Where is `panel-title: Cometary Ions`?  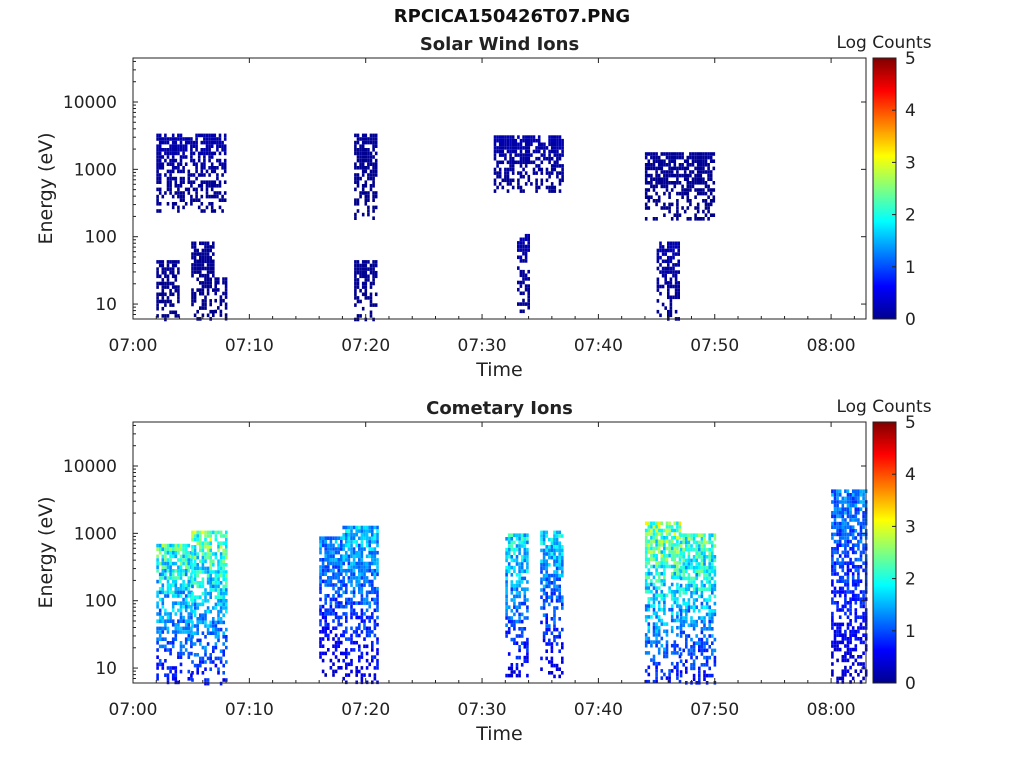 panel-title: Cometary Ions is located at coordinates (499, 408).